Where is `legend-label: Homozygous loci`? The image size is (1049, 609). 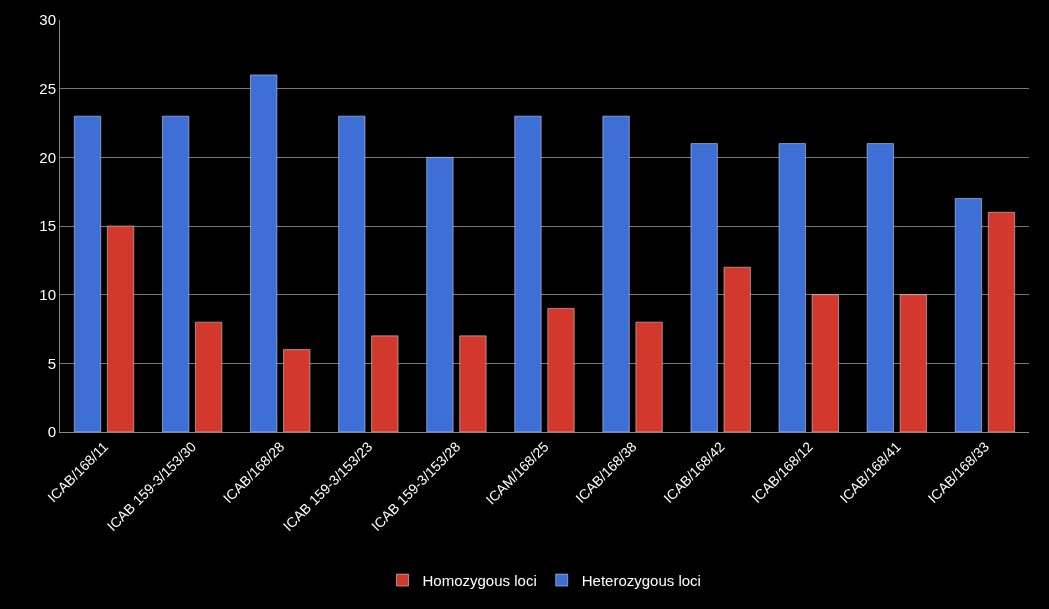
legend-label: Homozygous loci is located at coordinates (479, 580).